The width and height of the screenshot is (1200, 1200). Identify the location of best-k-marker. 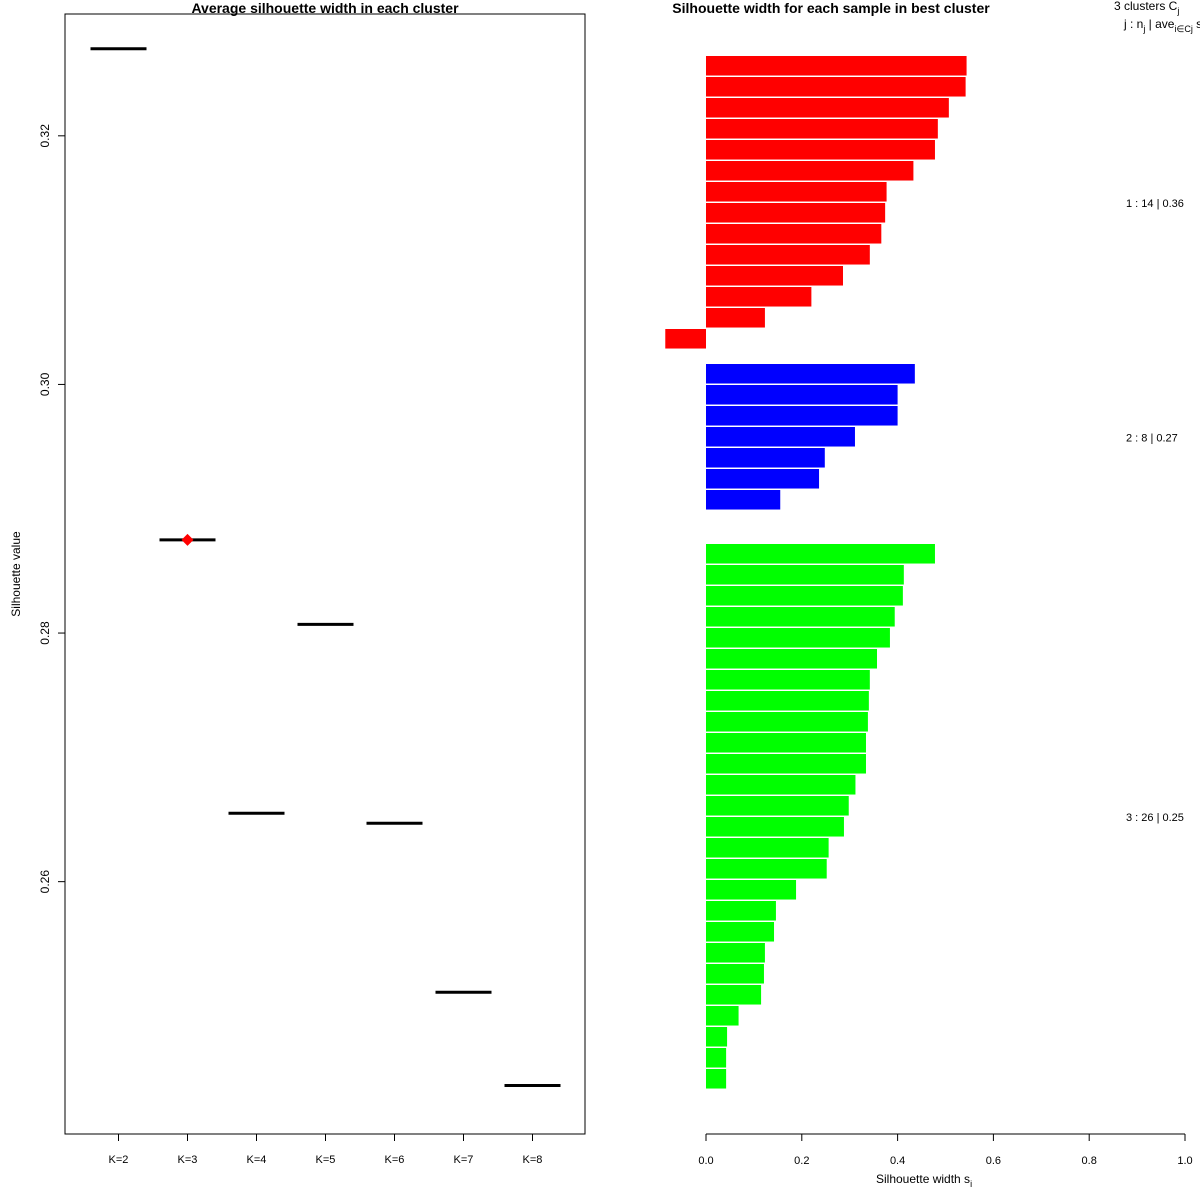
(187, 539).